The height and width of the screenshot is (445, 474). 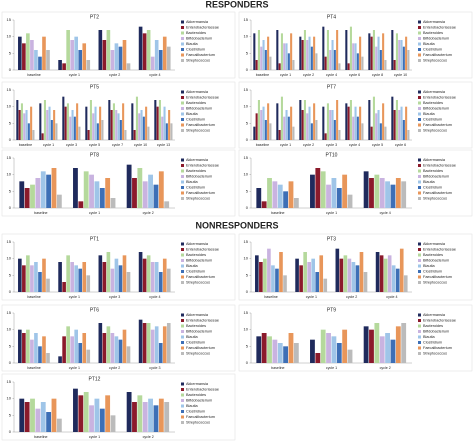 I want to click on y-tick-label: 5, so click(x=10, y=414).